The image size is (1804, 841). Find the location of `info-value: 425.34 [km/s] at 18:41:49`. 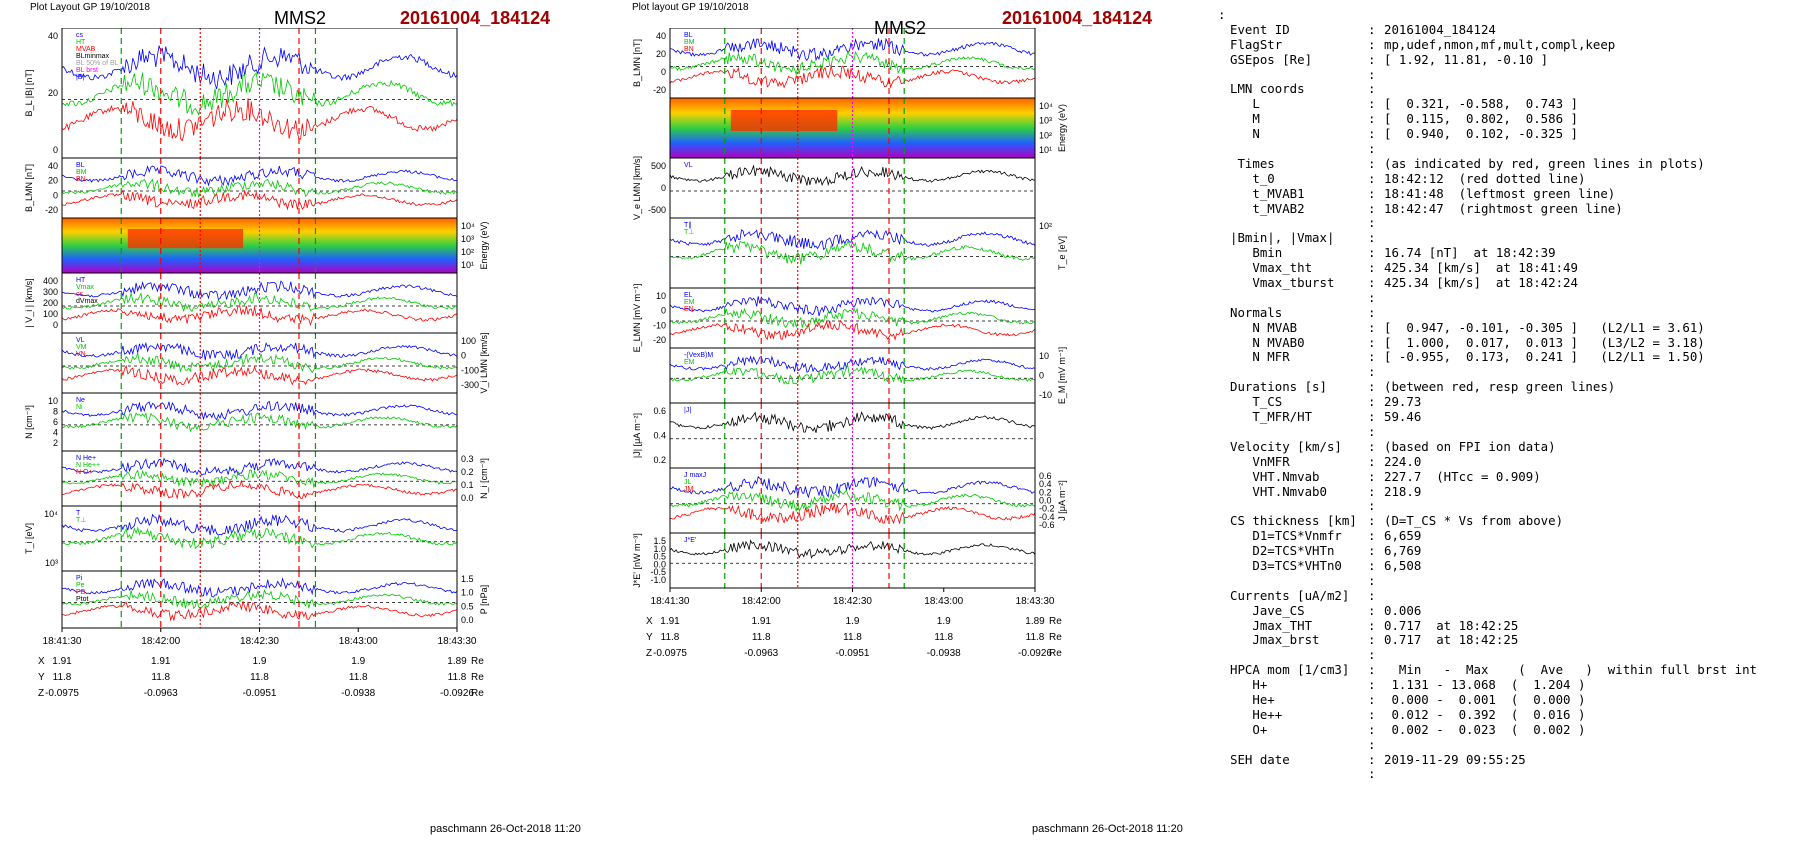

info-value: 425.34 [km/s] at 18:41:49 is located at coordinates (1481, 268).